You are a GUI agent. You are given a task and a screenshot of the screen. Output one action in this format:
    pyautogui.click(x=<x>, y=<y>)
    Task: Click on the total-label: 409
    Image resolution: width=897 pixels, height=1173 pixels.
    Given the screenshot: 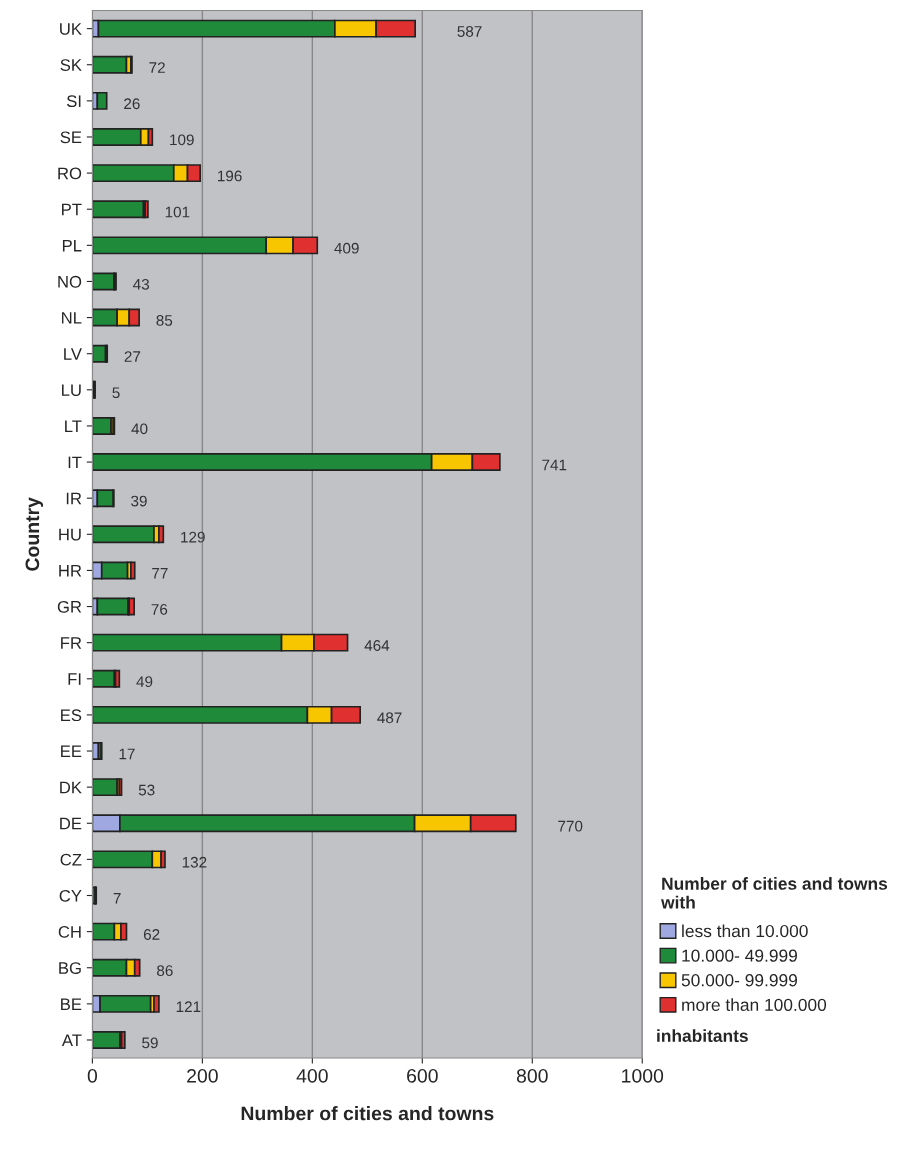 What is the action you would take?
    pyautogui.click(x=346, y=248)
    